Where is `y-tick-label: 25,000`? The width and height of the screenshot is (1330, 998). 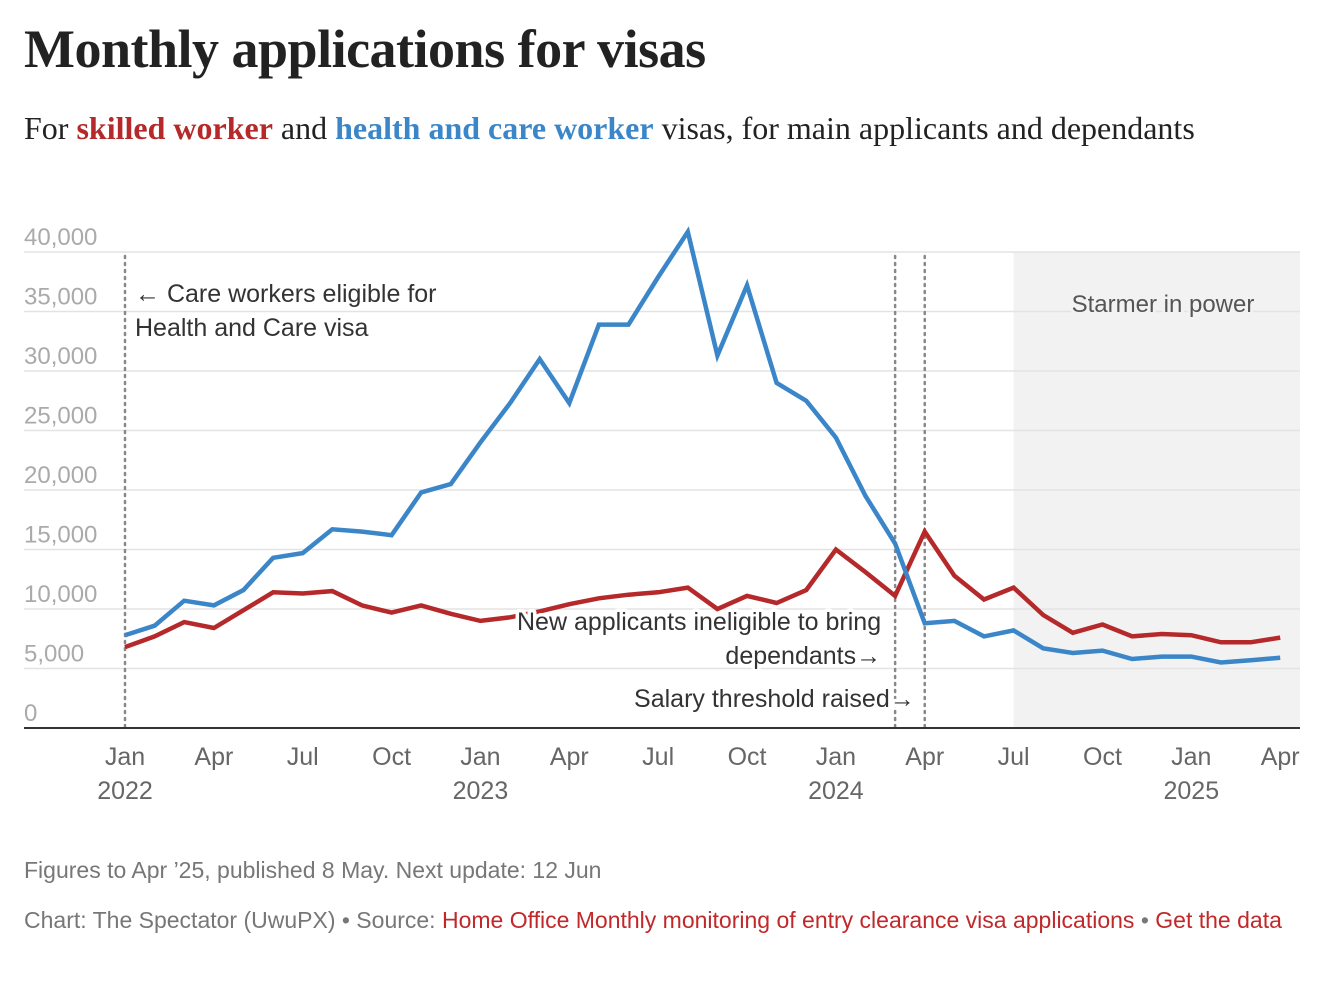 y-tick-label: 25,000 is located at coordinates (60, 416).